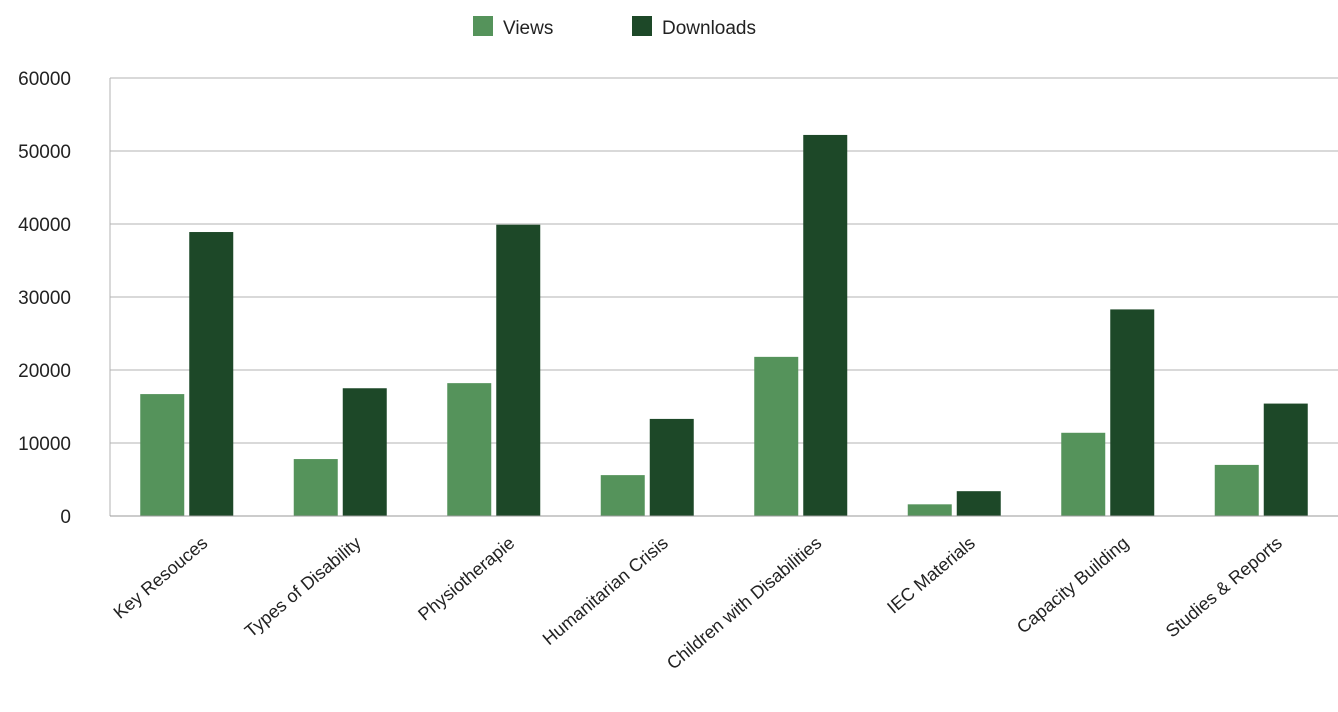 The image size is (1338, 712). Describe the element at coordinates (528, 28) in the screenshot. I see `legend-label-views: Views` at that location.